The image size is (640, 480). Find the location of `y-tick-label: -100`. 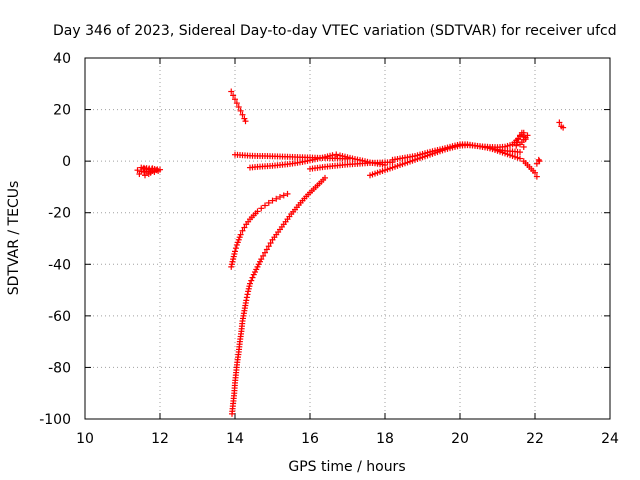

y-tick-label: -100 is located at coordinates (55, 420).